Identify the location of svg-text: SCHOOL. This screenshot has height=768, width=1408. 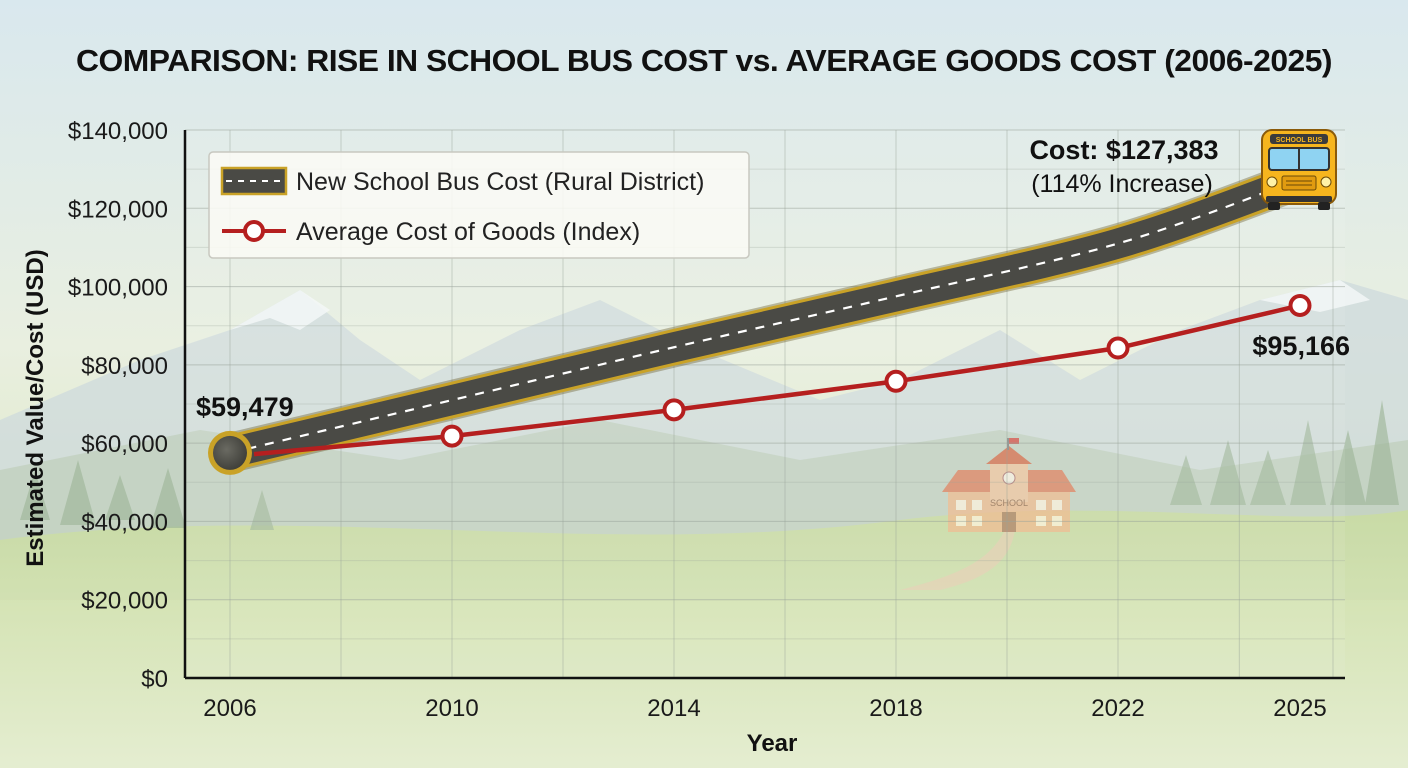
(1009, 503).